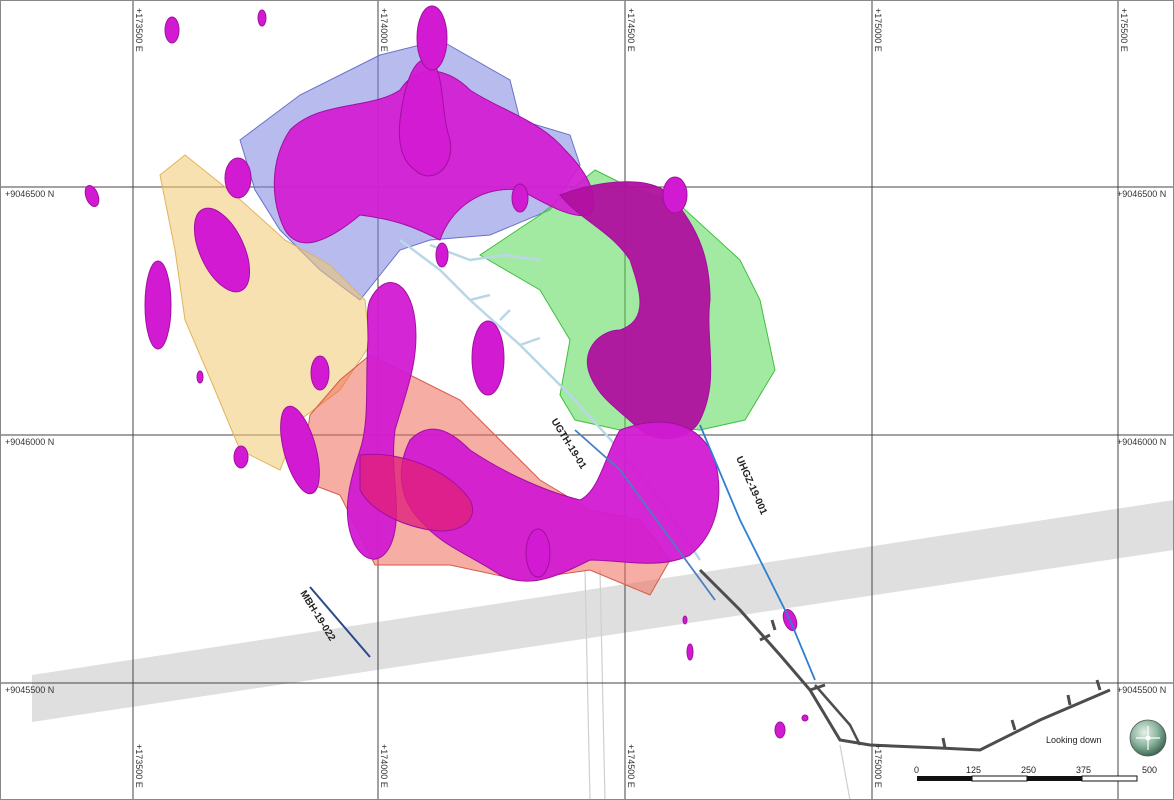  I want to click on drillhole-trace-mbh, so click(340, 622).